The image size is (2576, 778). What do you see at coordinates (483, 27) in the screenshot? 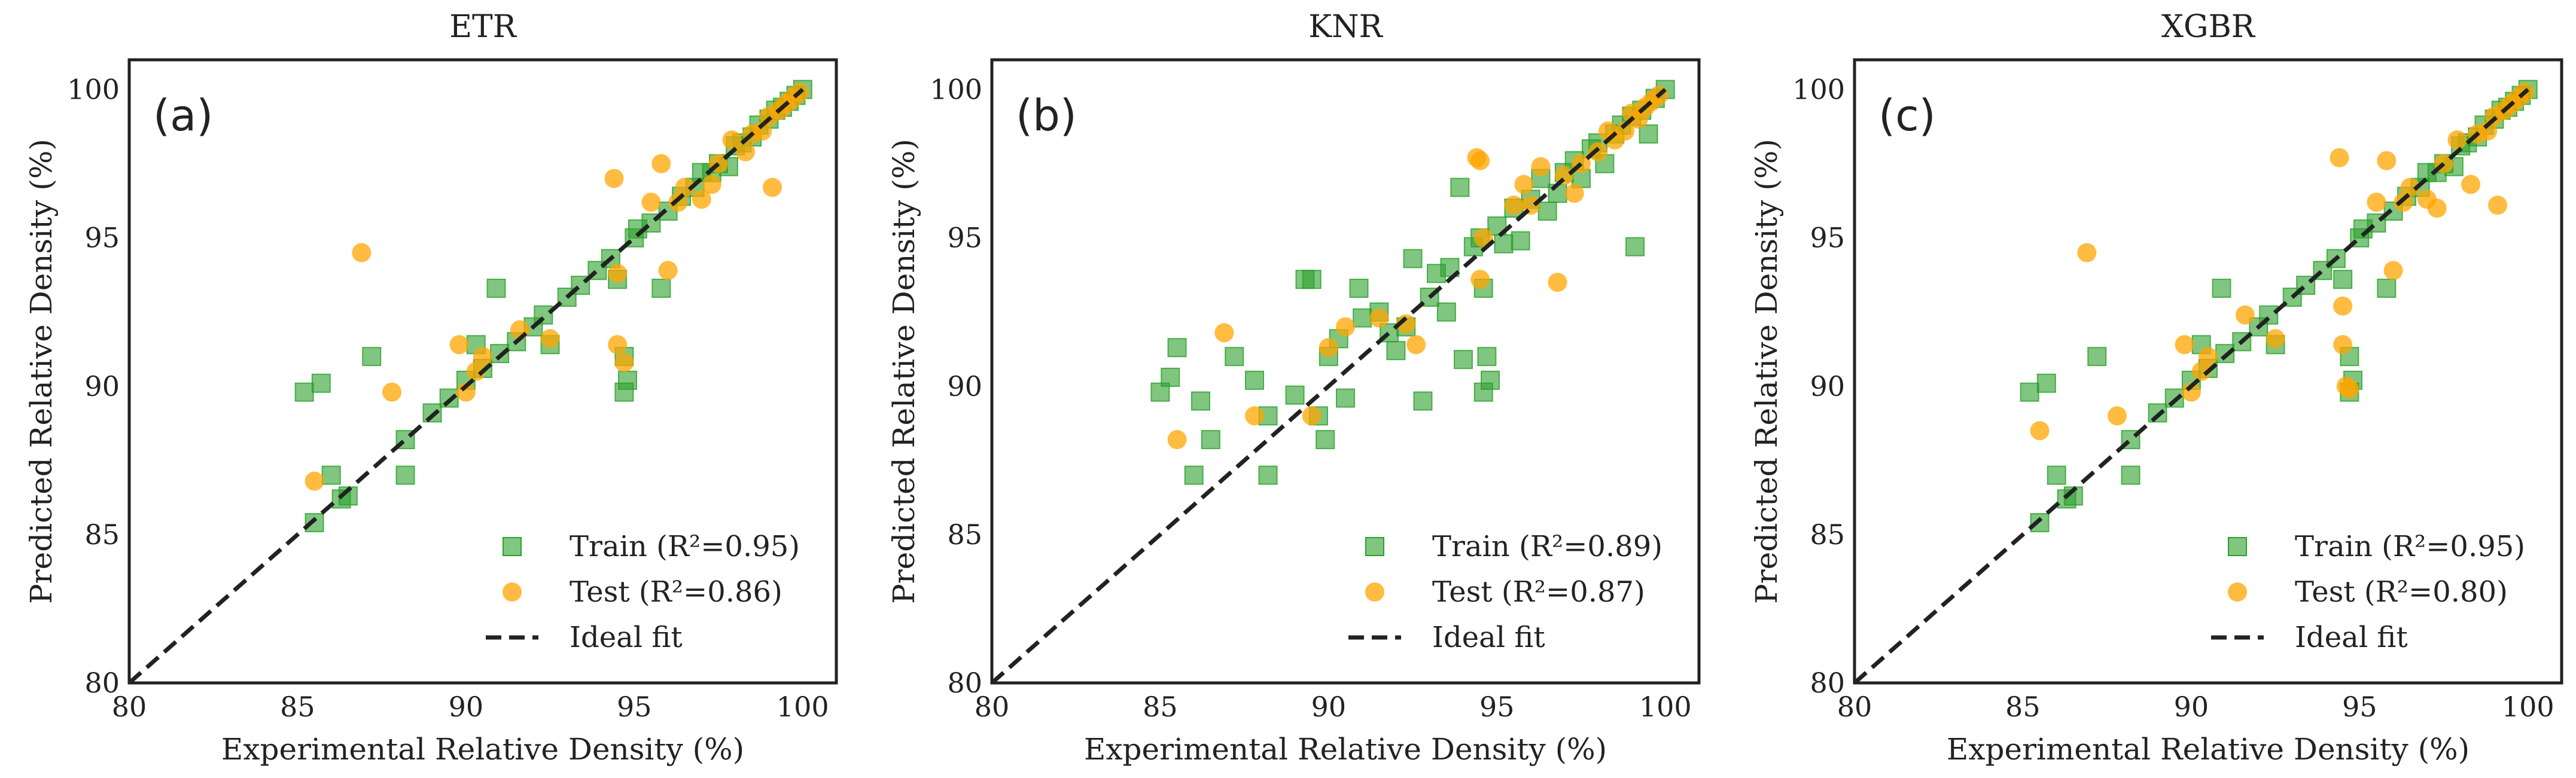
I see `chart-title: ETR` at bounding box center [483, 27].